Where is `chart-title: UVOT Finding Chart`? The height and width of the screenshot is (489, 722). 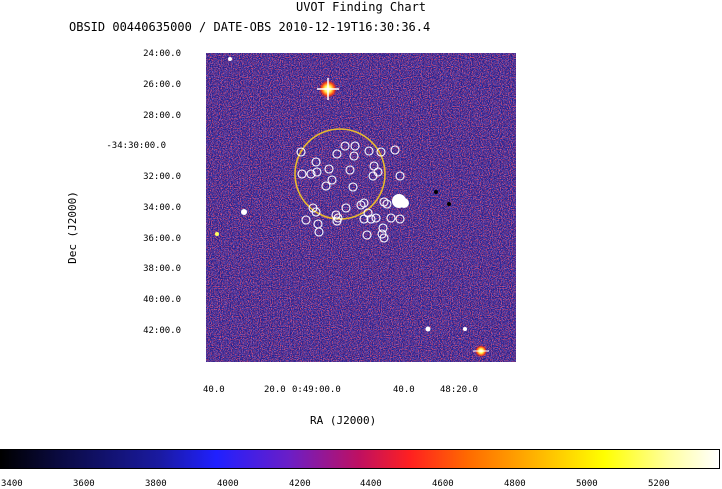 chart-title: UVOT Finding Chart is located at coordinates (361, 7).